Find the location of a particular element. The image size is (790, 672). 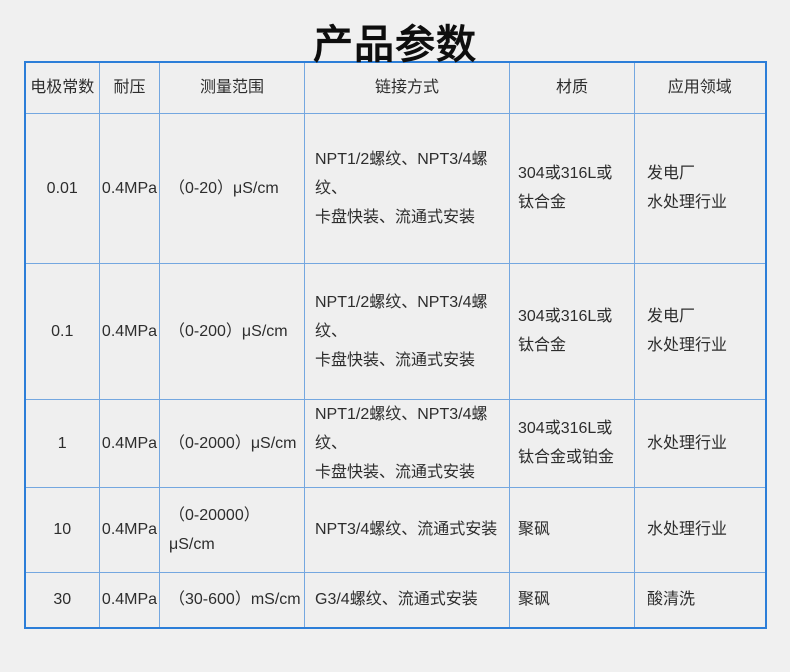

header-row: 电极常数 耐压 测量范围 链接方式 材质 应用领域 is located at coordinates (395, 87).